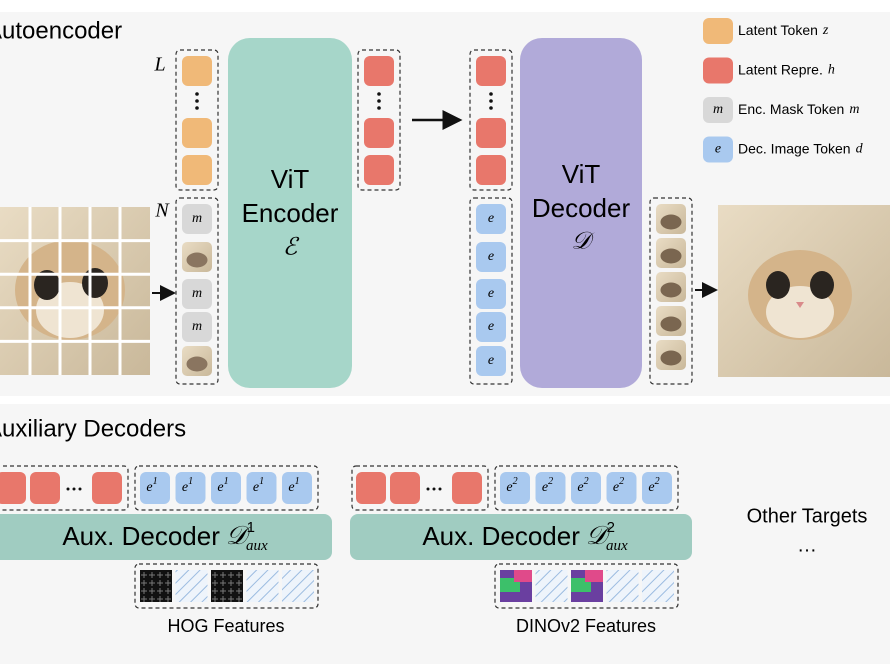 The height and width of the screenshot is (664, 890). I want to click on legend-label: Latent Repre. h, so click(786, 69).